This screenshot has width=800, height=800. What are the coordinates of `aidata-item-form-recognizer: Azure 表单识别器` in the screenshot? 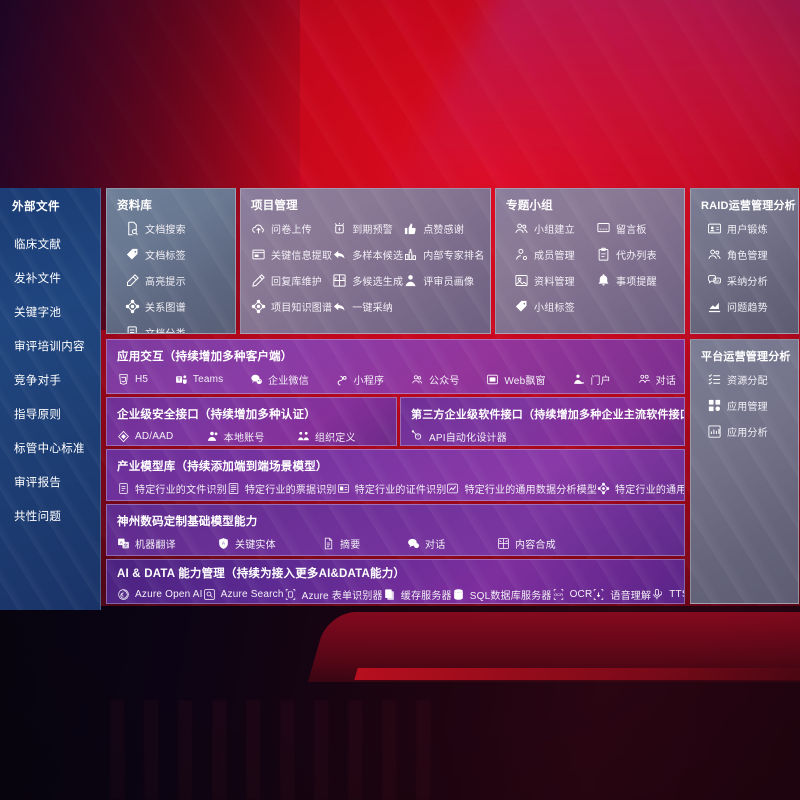 It's located at (333, 593).